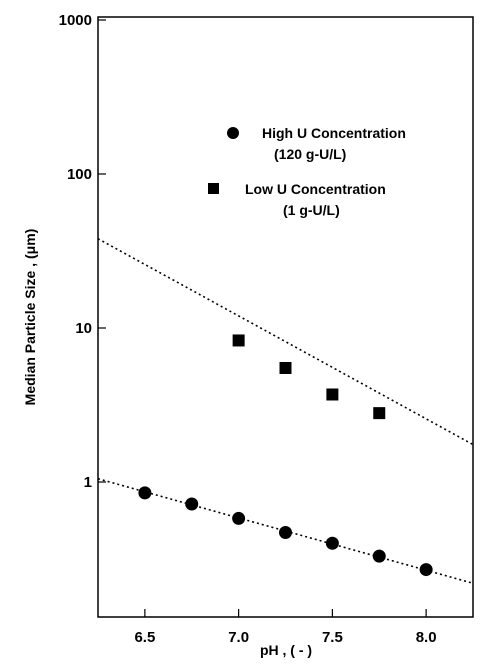 This screenshot has height=668, width=482. What do you see at coordinates (334, 133) in the screenshot?
I see `legend-label-high-u: High U Concentration` at bounding box center [334, 133].